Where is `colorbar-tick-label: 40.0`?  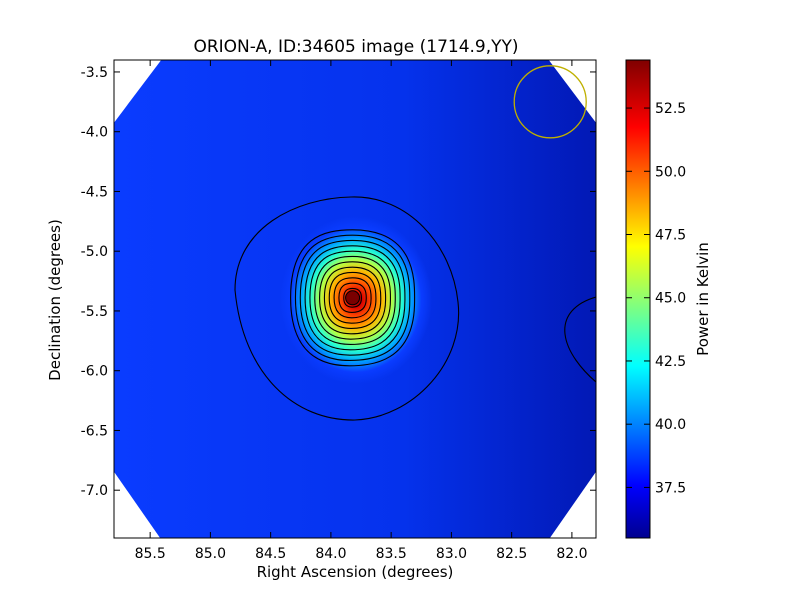 colorbar-tick-label: 40.0 is located at coordinates (670, 425).